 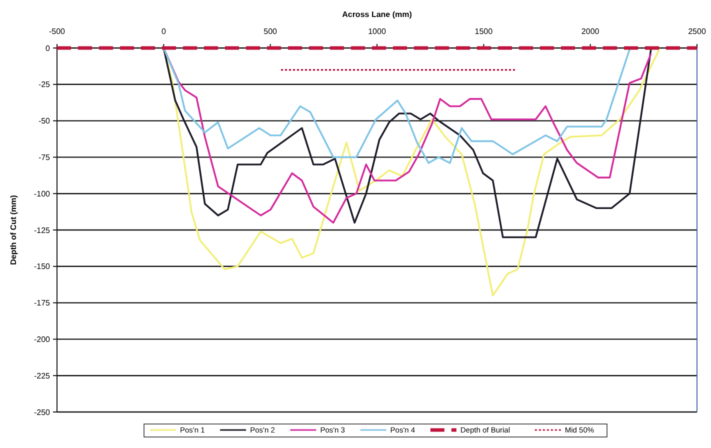 What do you see at coordinates (44, 157) in the screenshot?
I see `y-tick-label: -75` at bounding box center [44, 157].